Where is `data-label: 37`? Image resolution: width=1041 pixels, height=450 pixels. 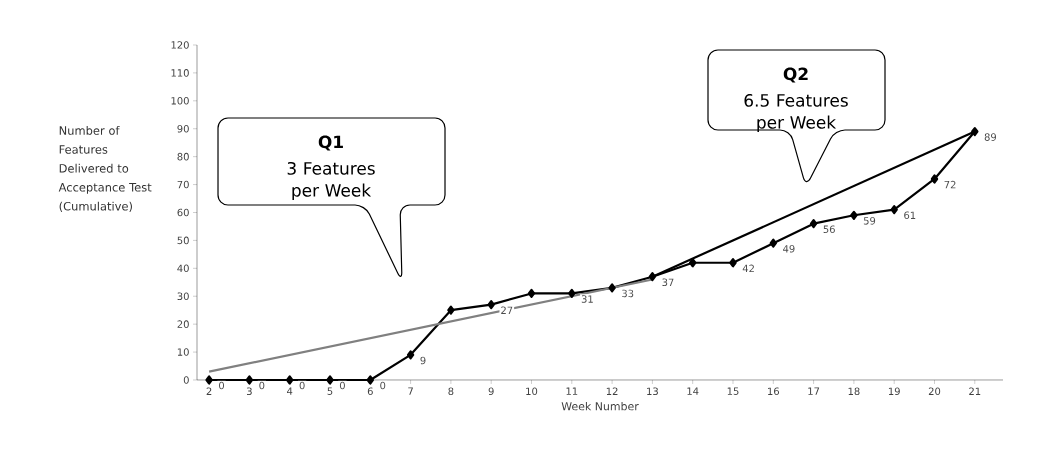 data-label: 37 is located at coordinates (668, 282).